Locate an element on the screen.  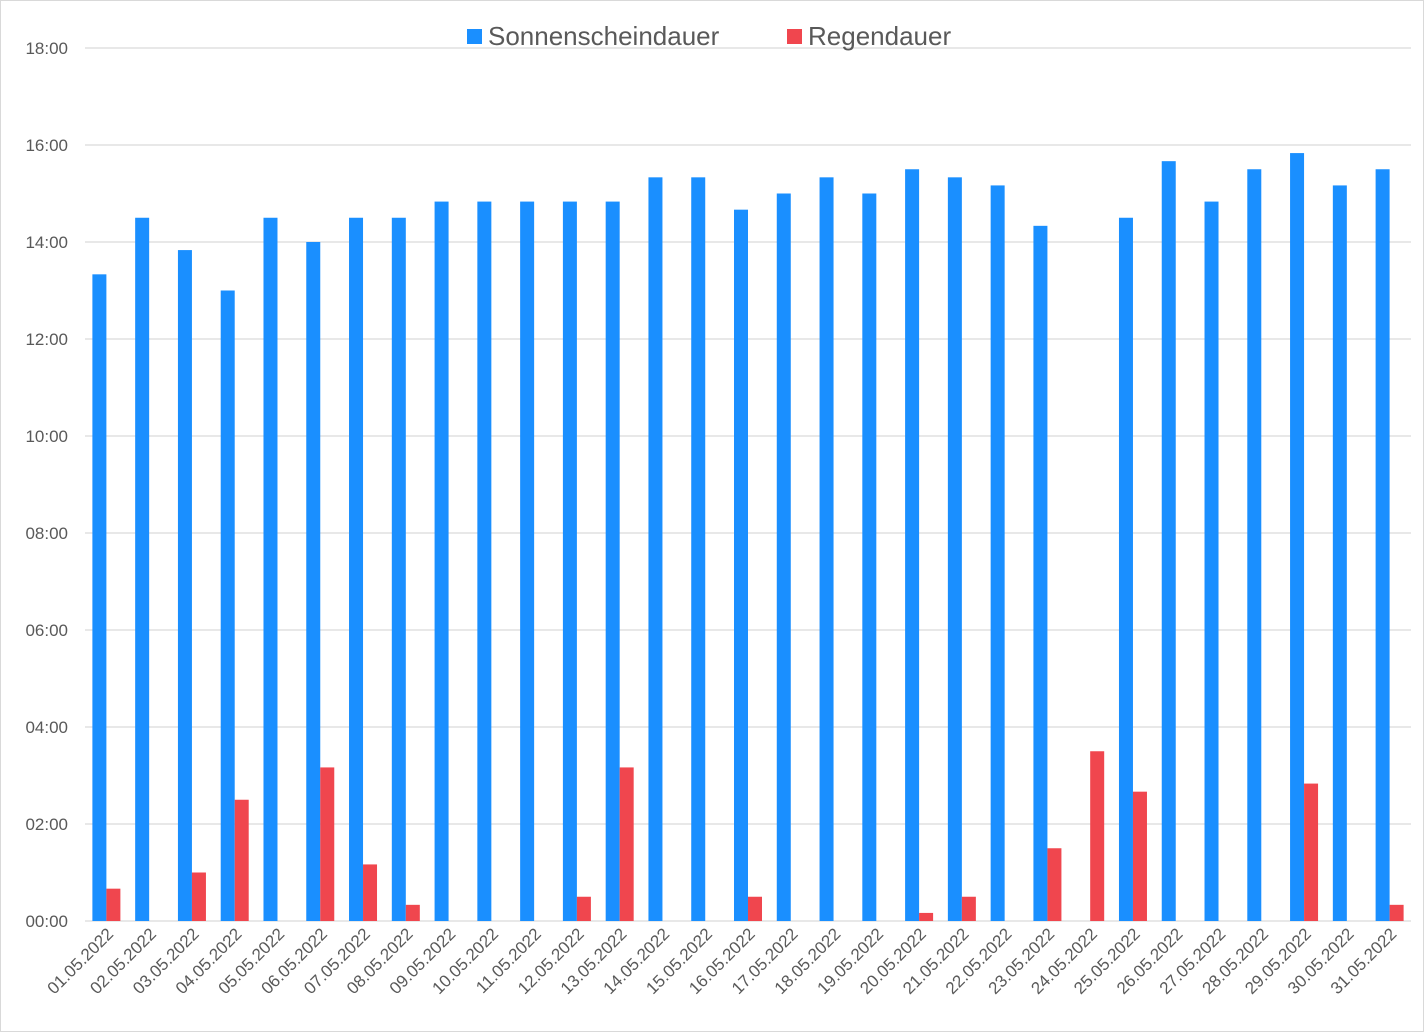
bar-regendauer-13.05.2022 is located at coordinates (626, 844).